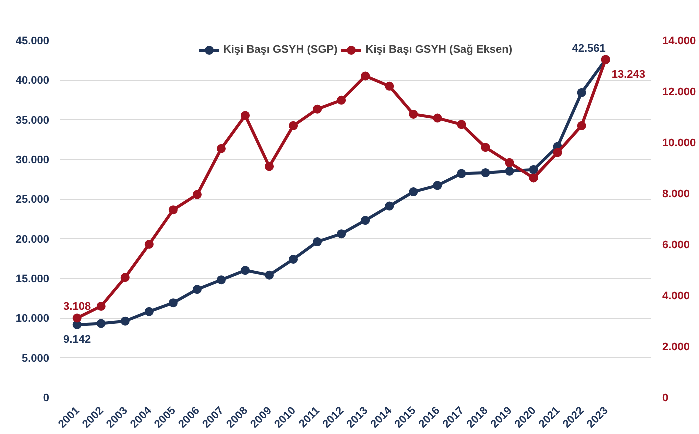  I want to click on y-tick-label: 20.000, so click(33, 240).